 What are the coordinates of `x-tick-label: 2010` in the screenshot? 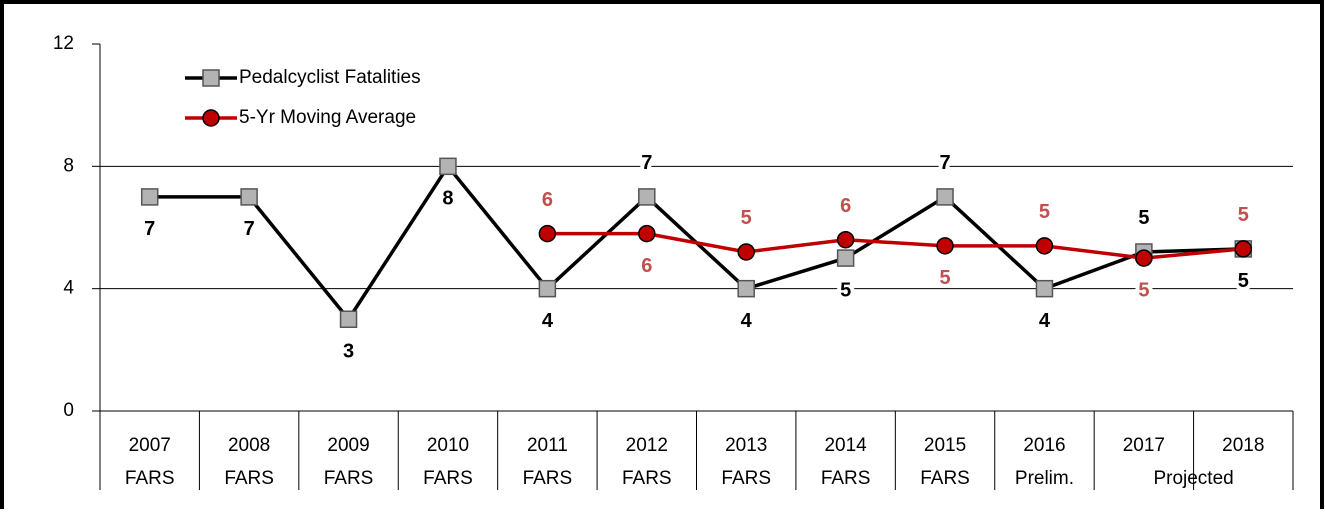 It's located at (448, 445).